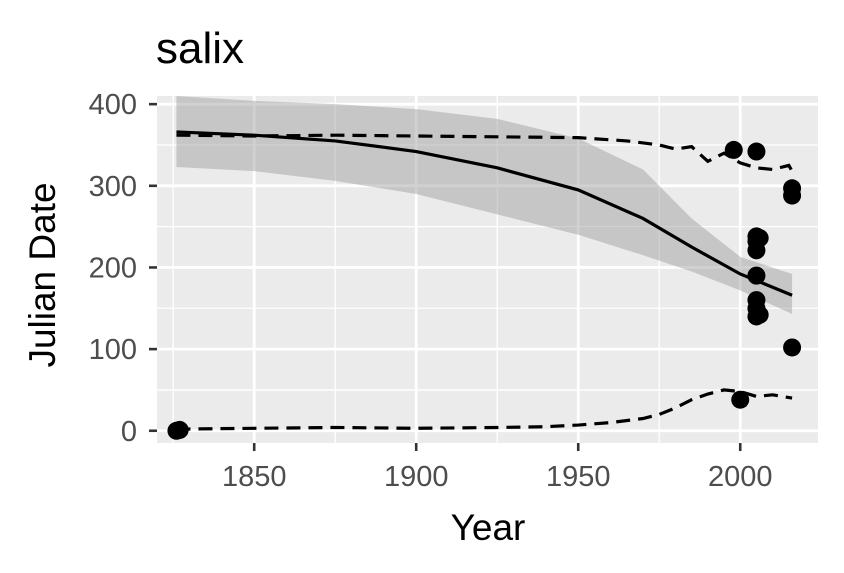 This screenshot has width=844, height=573. I want to click on y-tick-label: 100, so click(113, 350).